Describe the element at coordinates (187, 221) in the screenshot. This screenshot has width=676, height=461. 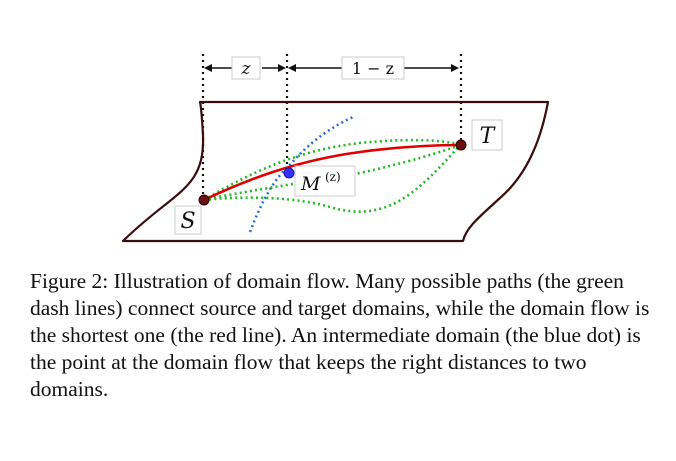
I see `label-source: S` at that location.